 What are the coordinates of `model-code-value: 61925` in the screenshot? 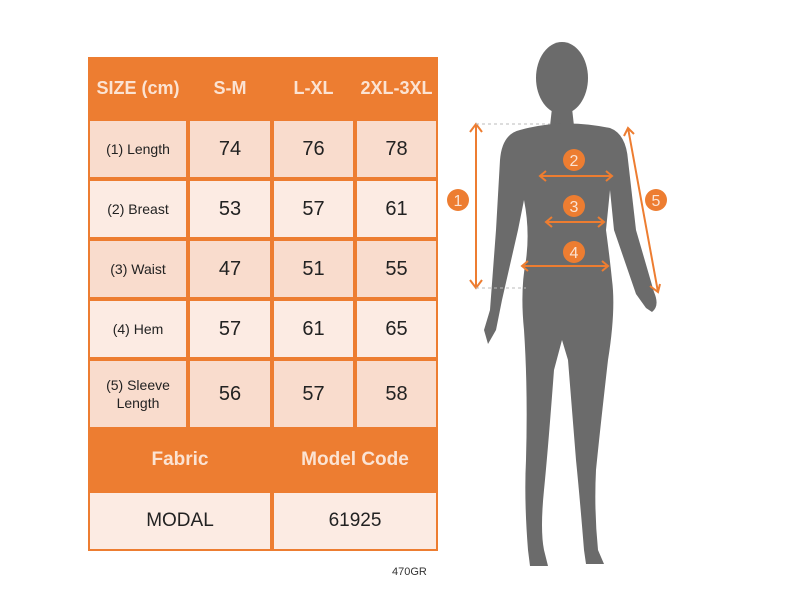 It's located at (355, 521).